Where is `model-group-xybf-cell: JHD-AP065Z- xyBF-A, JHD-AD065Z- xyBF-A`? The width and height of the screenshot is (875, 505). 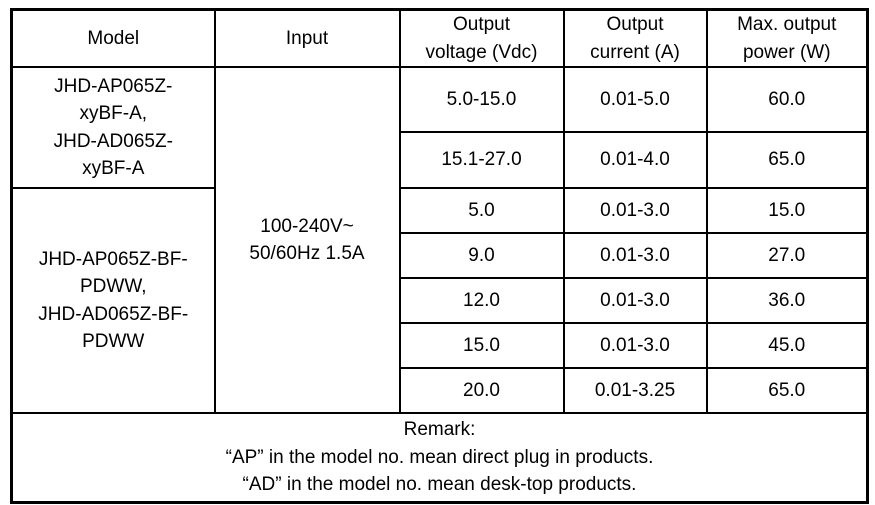 model-group-xybf-cell: JHD-AP065Z- xyBF-A, JHD-AD065Z- xyBF-A is located at coordinates (113, 128).